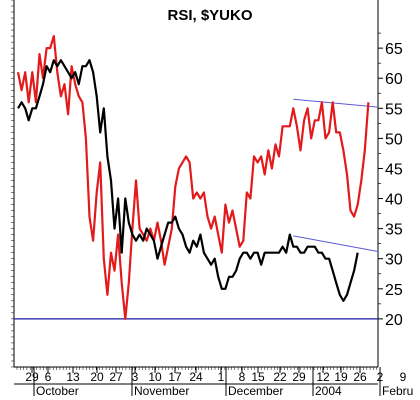 This screenshot has height=400, width=420. Describe the element at coordinates (394, 79) in the screenshot. I see `right-tick-label: 60` at that location.